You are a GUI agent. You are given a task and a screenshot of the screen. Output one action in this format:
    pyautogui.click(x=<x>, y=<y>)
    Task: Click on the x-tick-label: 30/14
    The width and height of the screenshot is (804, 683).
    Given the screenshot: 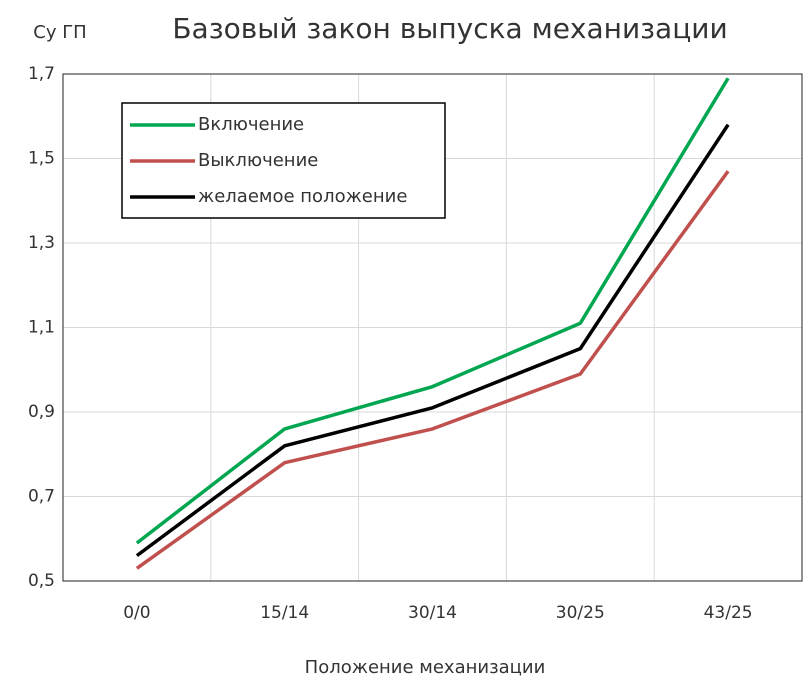 What is the action you would take?
    pyautogui.click(x=432, y=613)
    